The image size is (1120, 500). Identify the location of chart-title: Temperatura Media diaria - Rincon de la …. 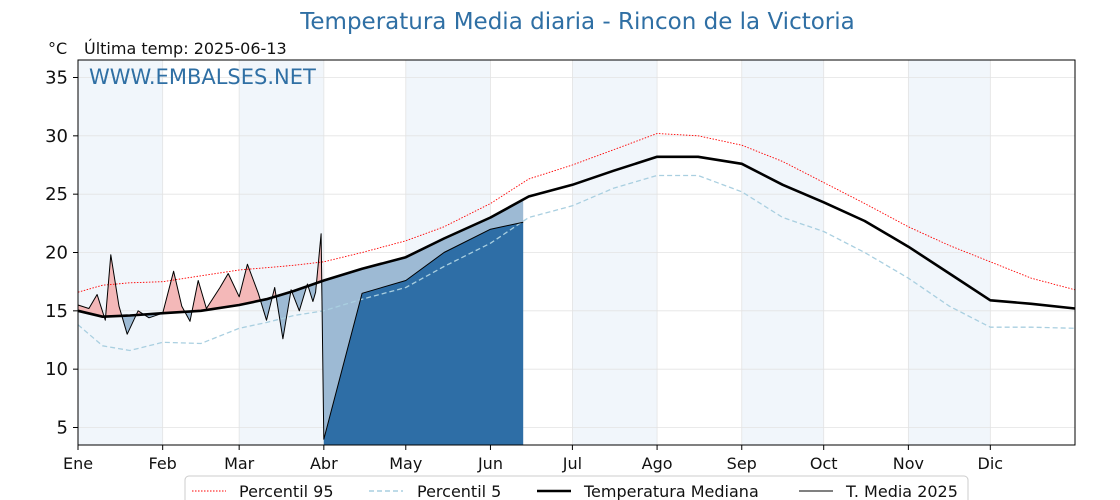
(577, 22).